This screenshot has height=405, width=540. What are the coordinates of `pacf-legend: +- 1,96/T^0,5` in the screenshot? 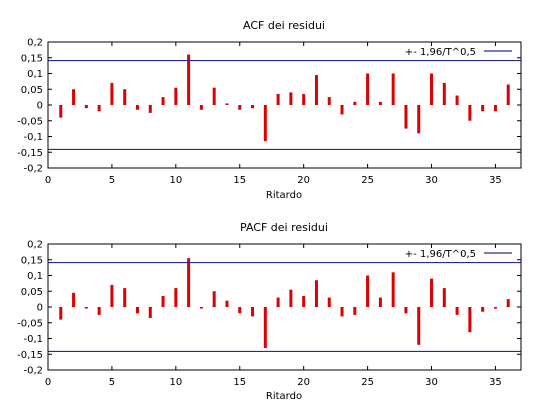 It's located at (458, 254).